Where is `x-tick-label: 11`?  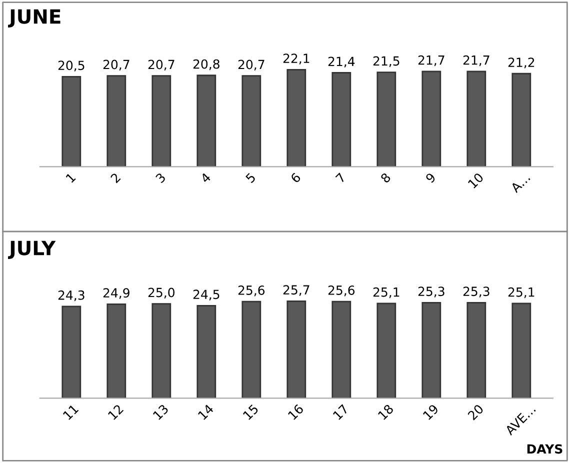
x-tick-label: 11 is located at coordinates (70, 412).